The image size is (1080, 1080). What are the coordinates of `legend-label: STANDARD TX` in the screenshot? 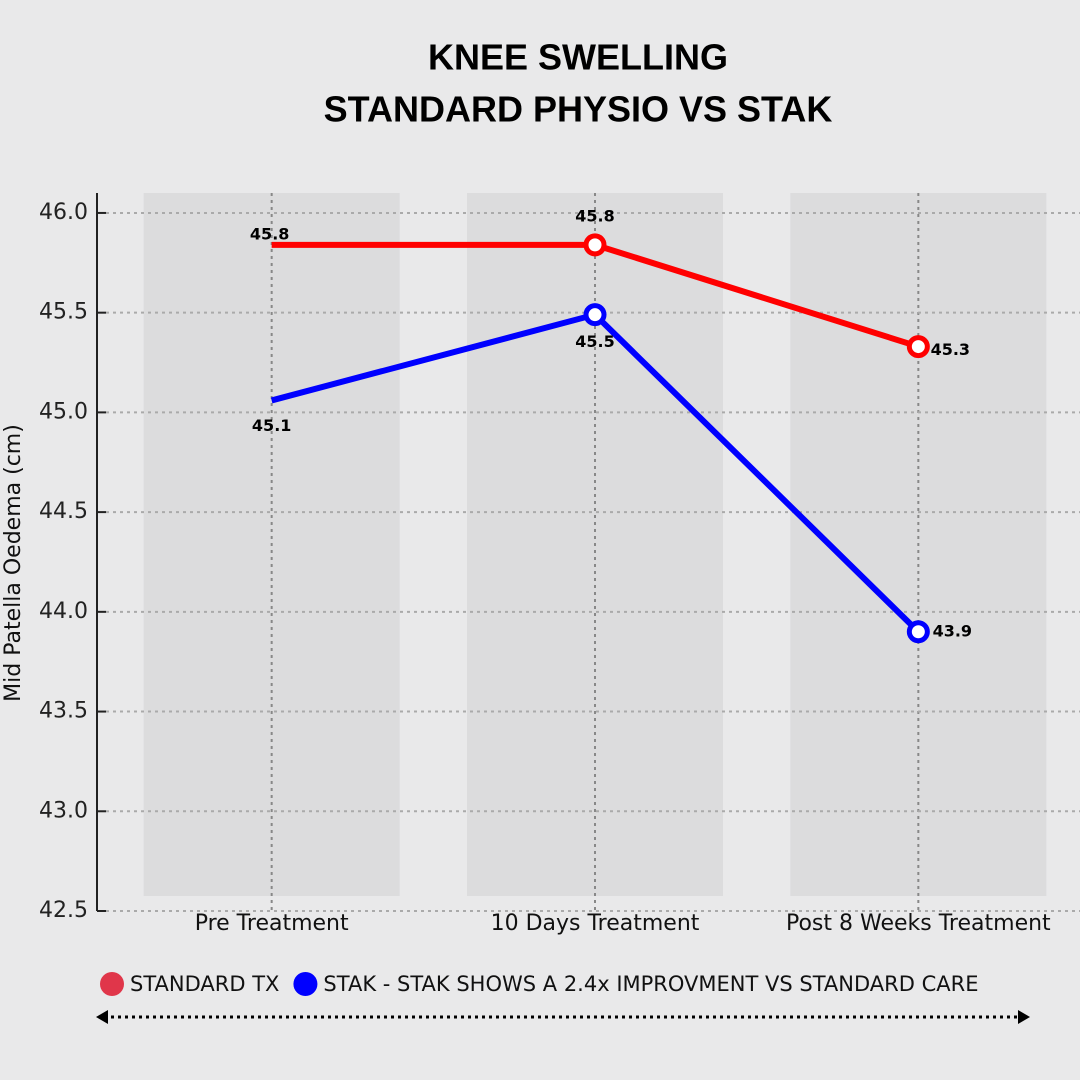 It's located at (204, 984).